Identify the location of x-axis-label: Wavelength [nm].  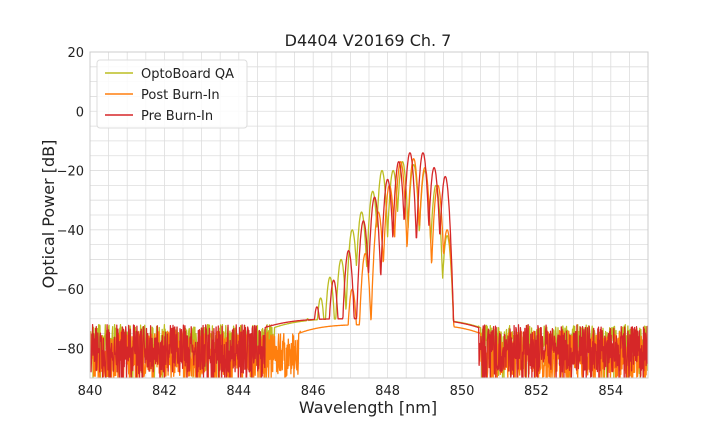
(368, 407).